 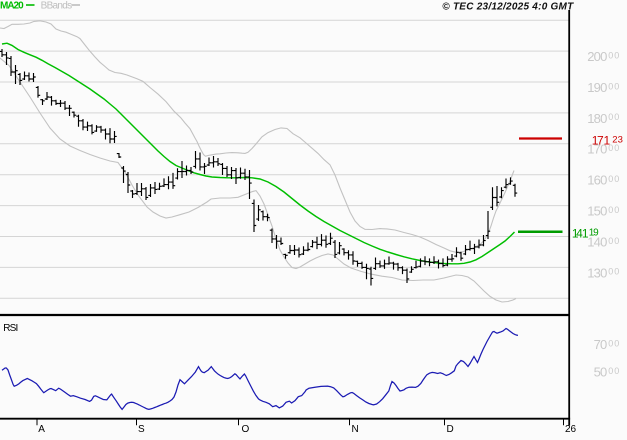 What do you see at coordinates (597, 272) in the screenshot?
I see `svg-text: 130` at bounding box center [597, 272].